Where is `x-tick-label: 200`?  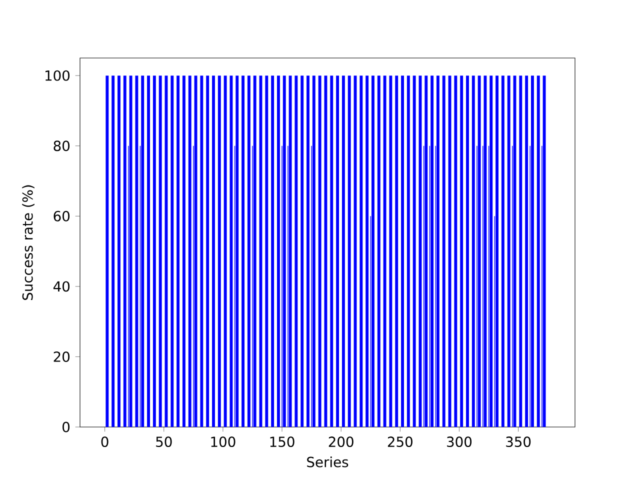 x-tick-label: 200 is located at coordinates (341, 442).